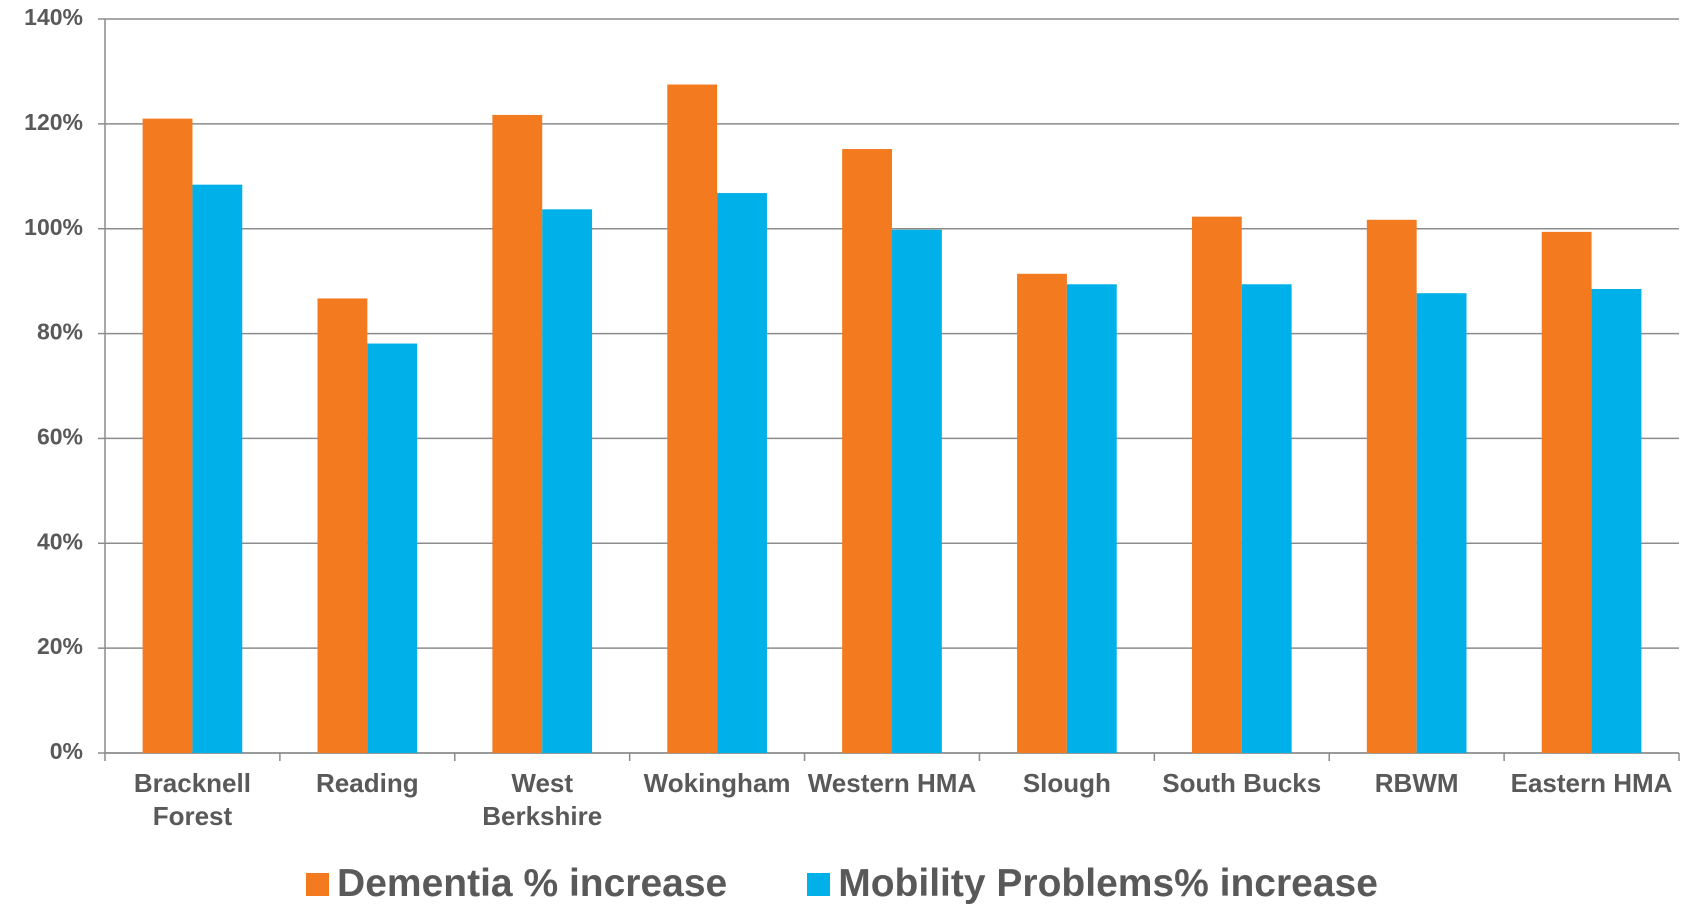 The width and height of the screenshot is (1684, 909). I want to click on y-tick-label: 120%, so click(53, 122).